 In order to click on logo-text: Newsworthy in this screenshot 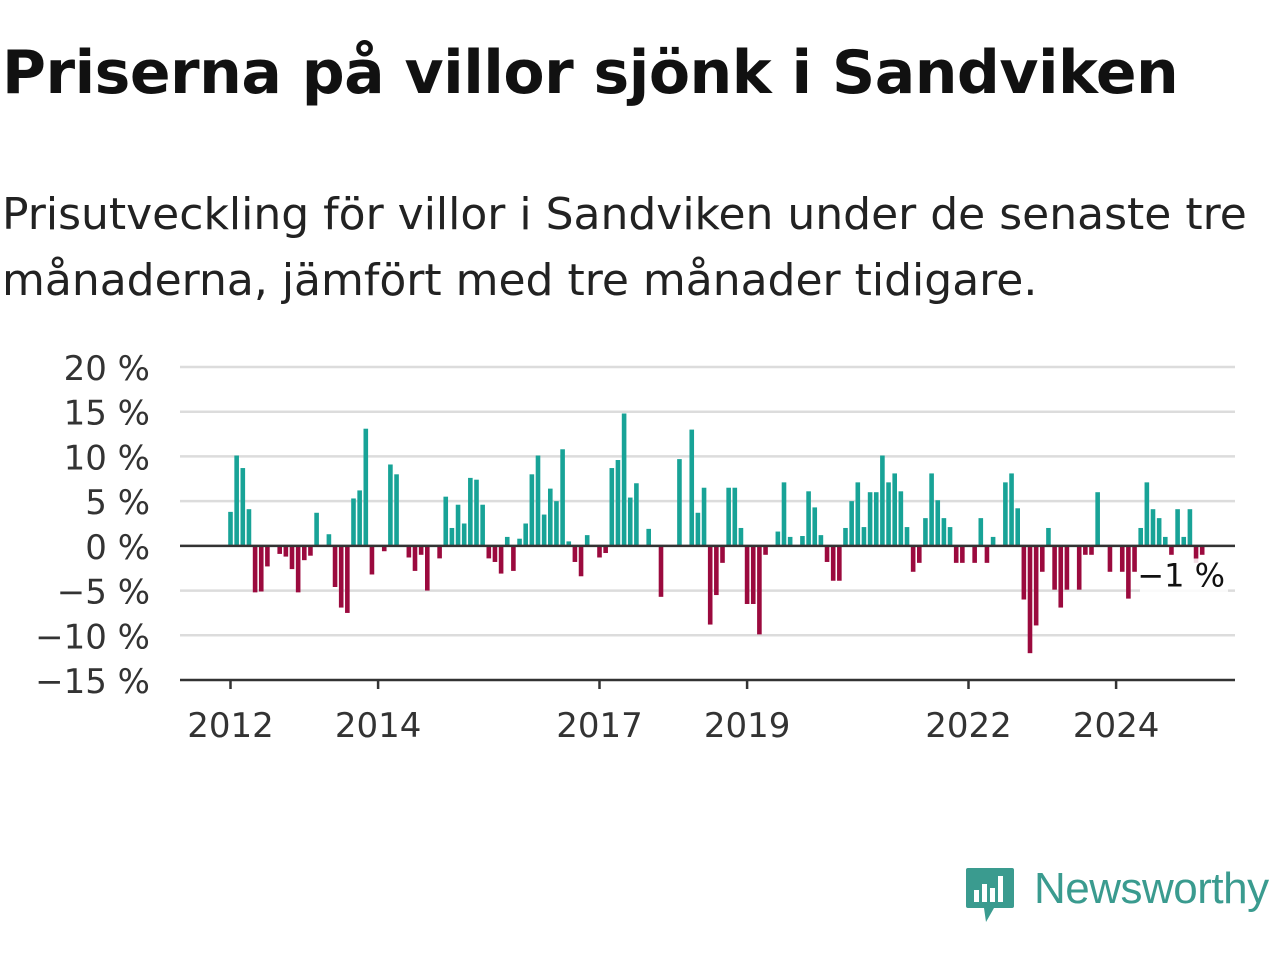, I will do `click(1151, 888)`.